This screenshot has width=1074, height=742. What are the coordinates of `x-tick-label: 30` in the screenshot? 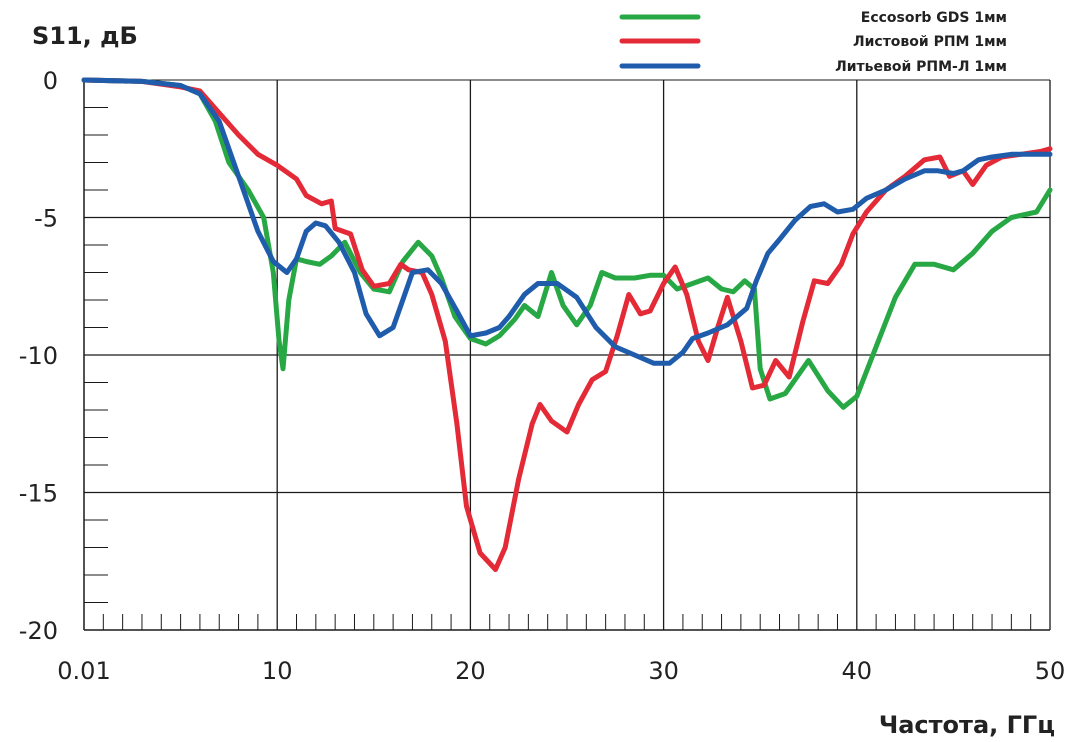 It's located at (663, 671).